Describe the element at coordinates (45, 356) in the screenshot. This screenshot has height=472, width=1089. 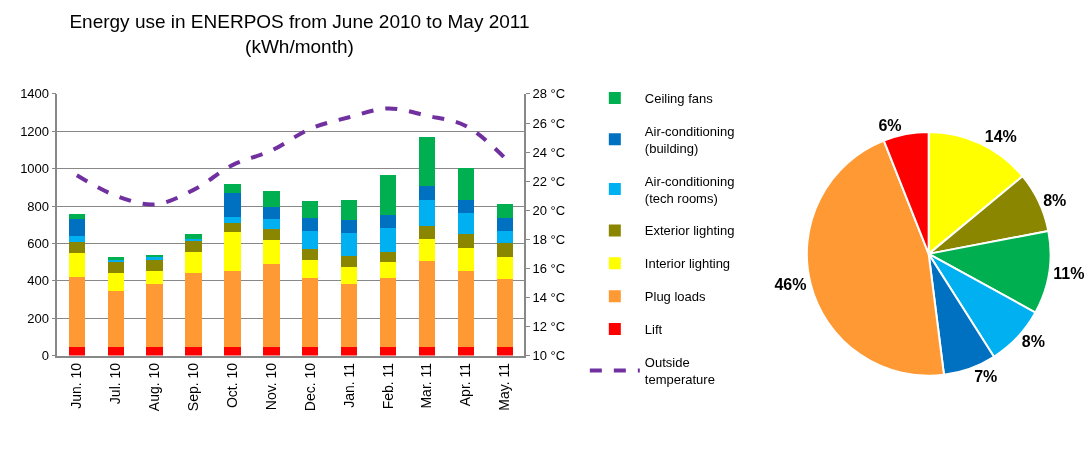
I see `y-tick-label: 0` at that location.